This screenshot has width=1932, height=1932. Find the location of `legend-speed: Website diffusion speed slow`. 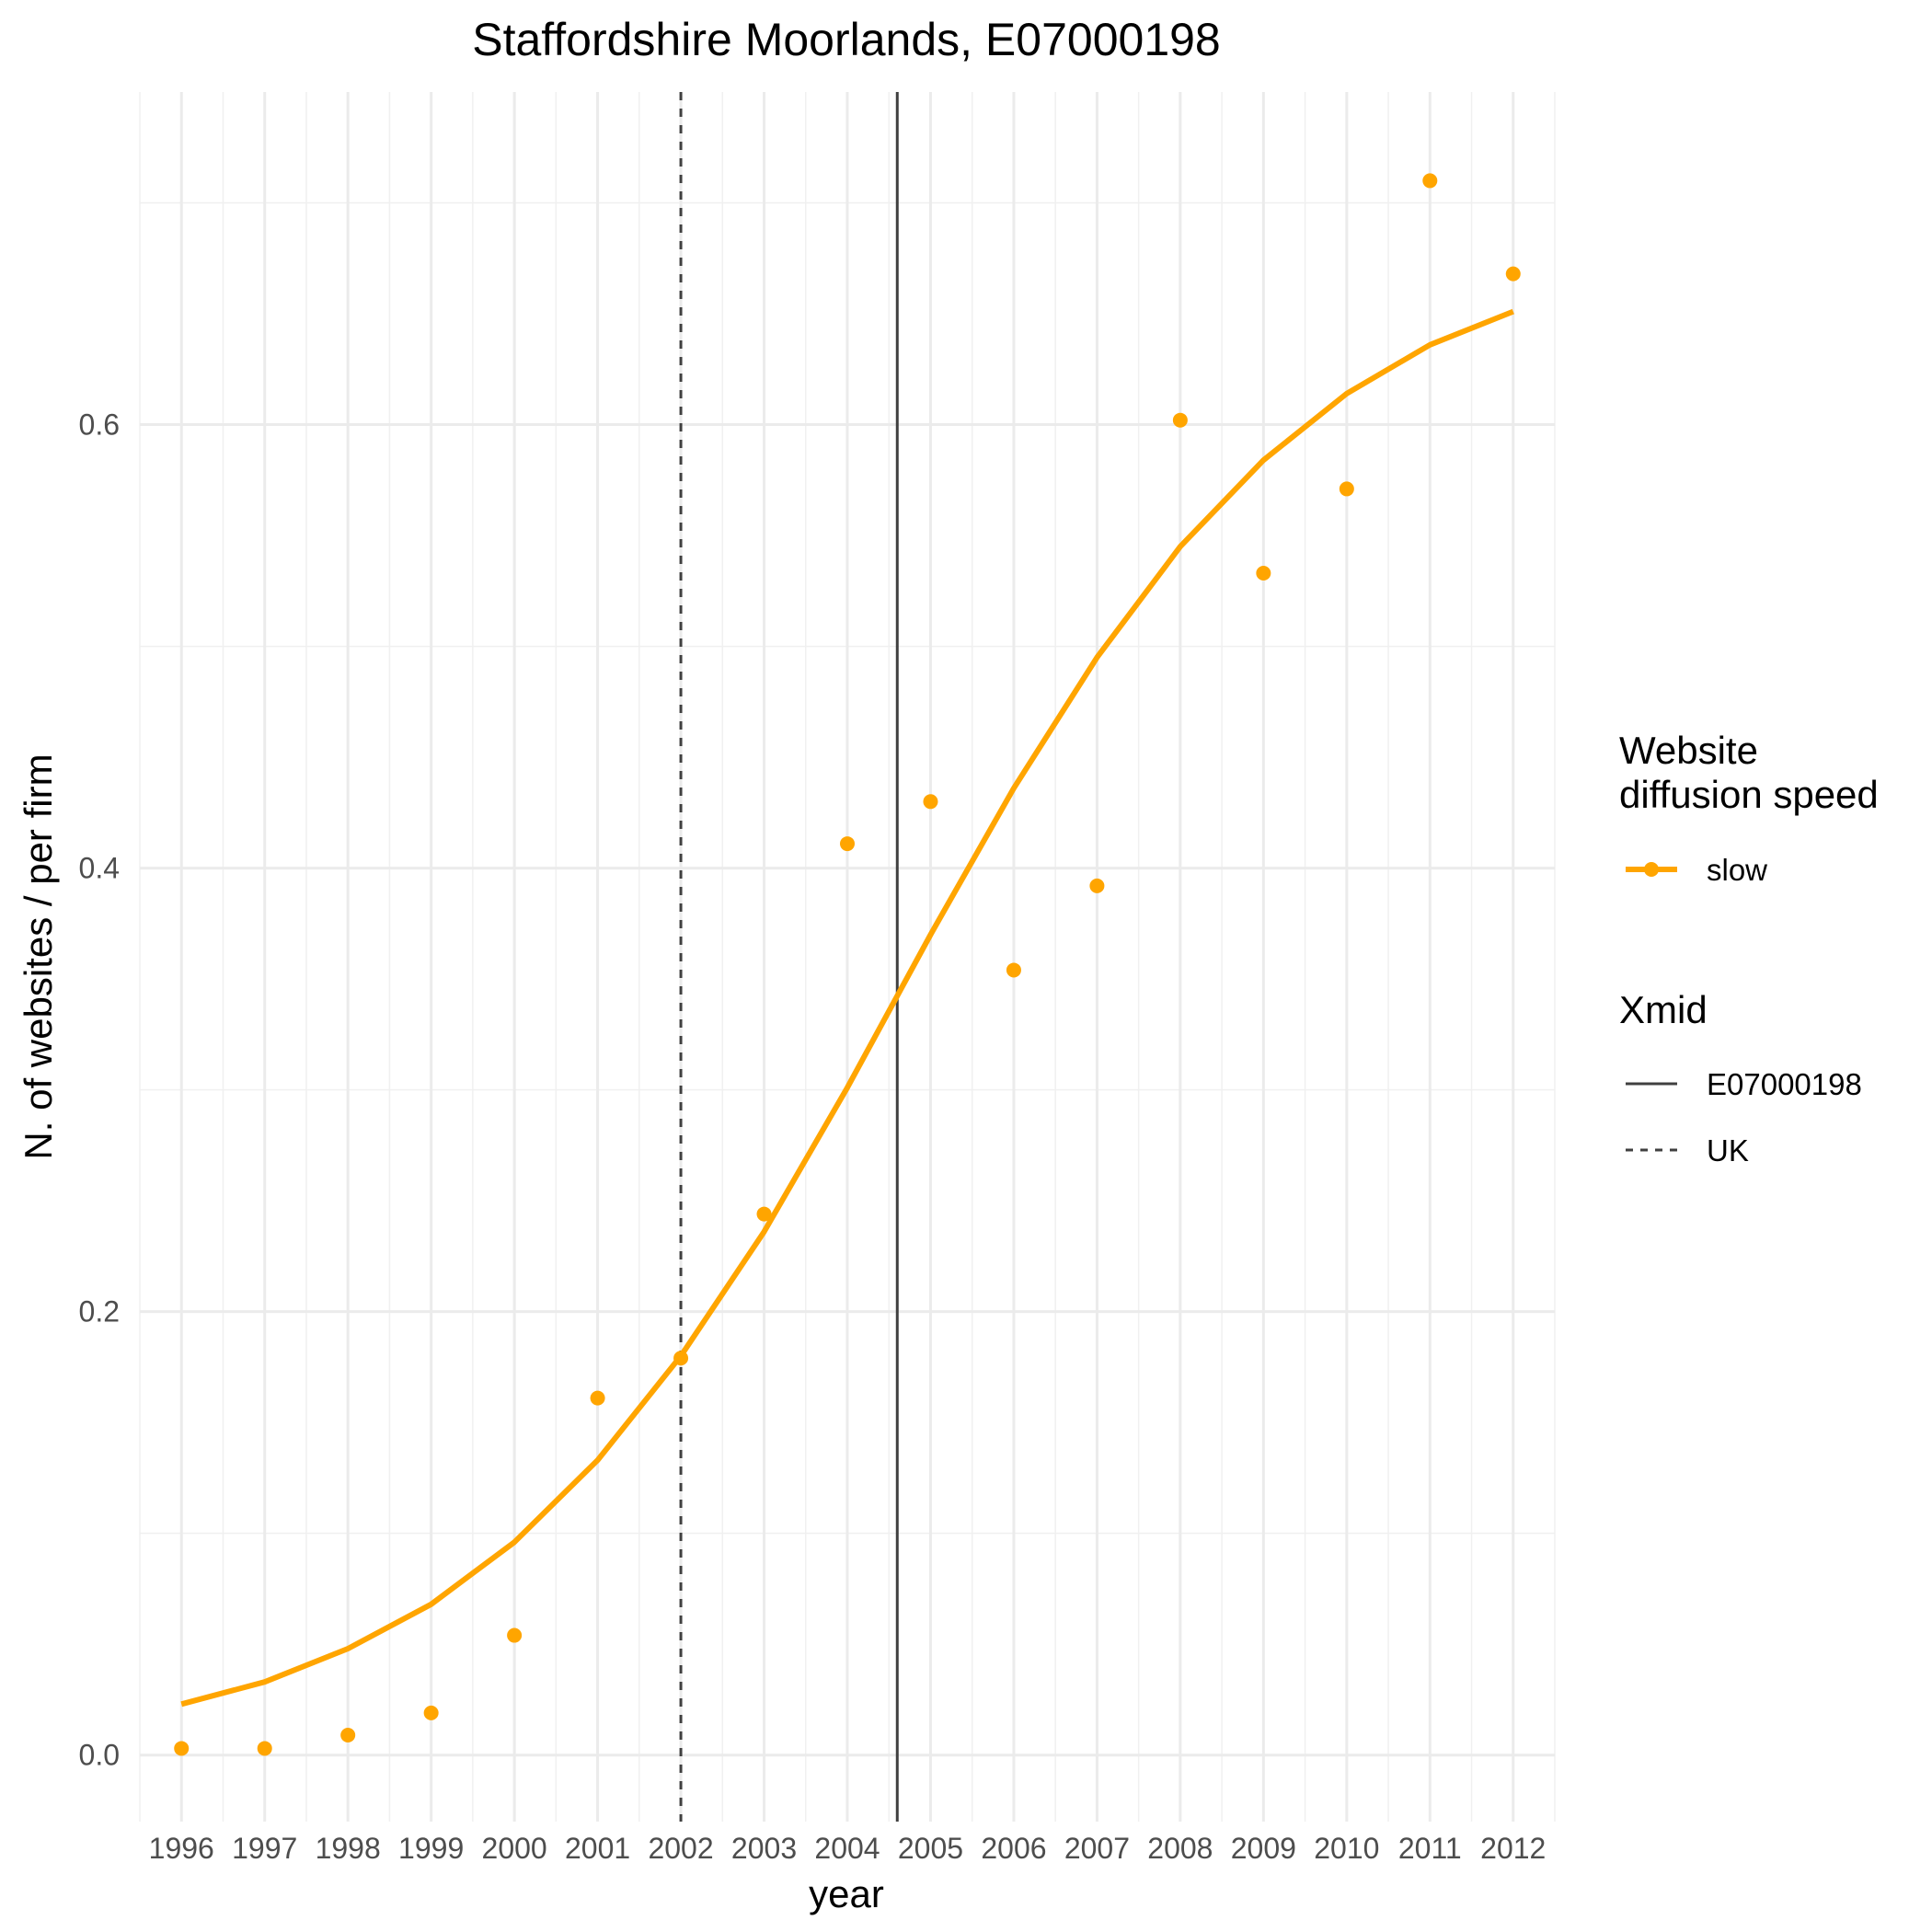

legend-speed: Website diffusion speed slow is located at coordinates (1749, 808).